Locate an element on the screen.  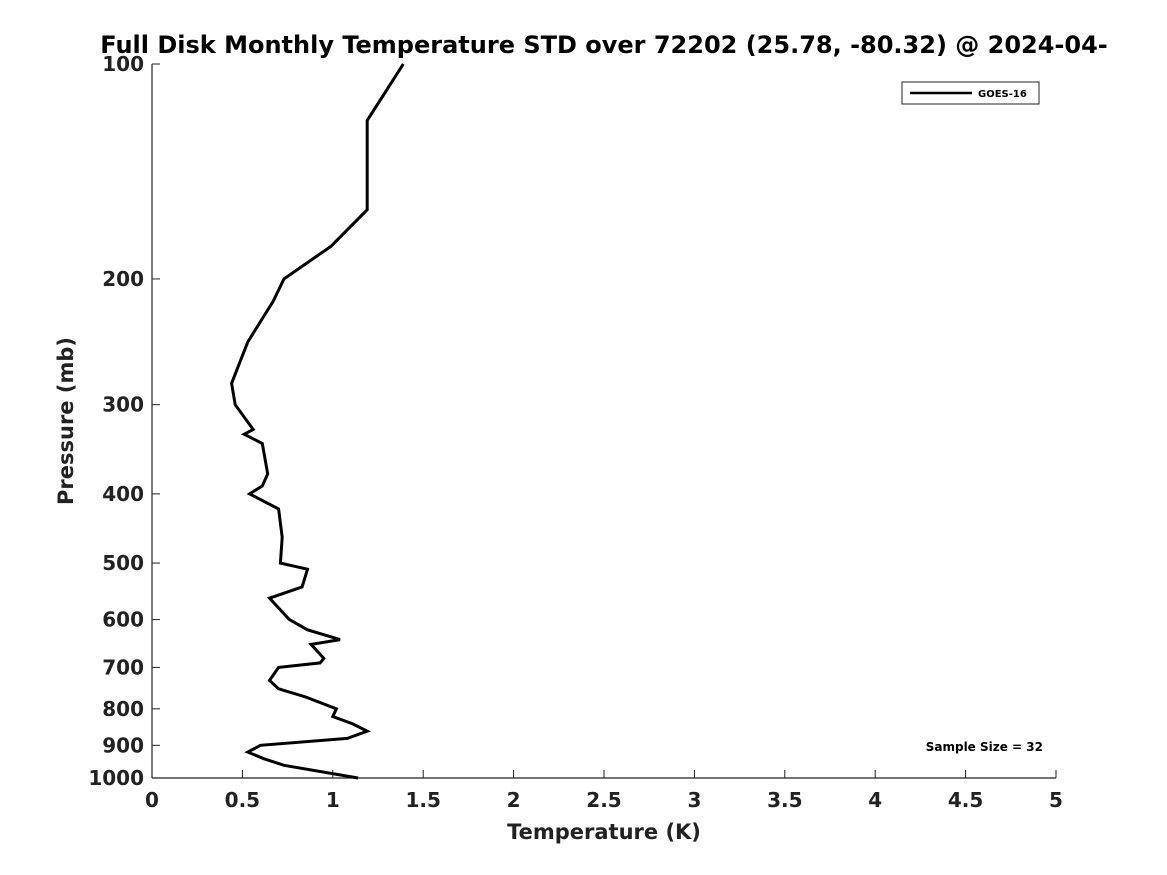
y-axis-label: Pressure (mb) is located at coordinates (66, 421).